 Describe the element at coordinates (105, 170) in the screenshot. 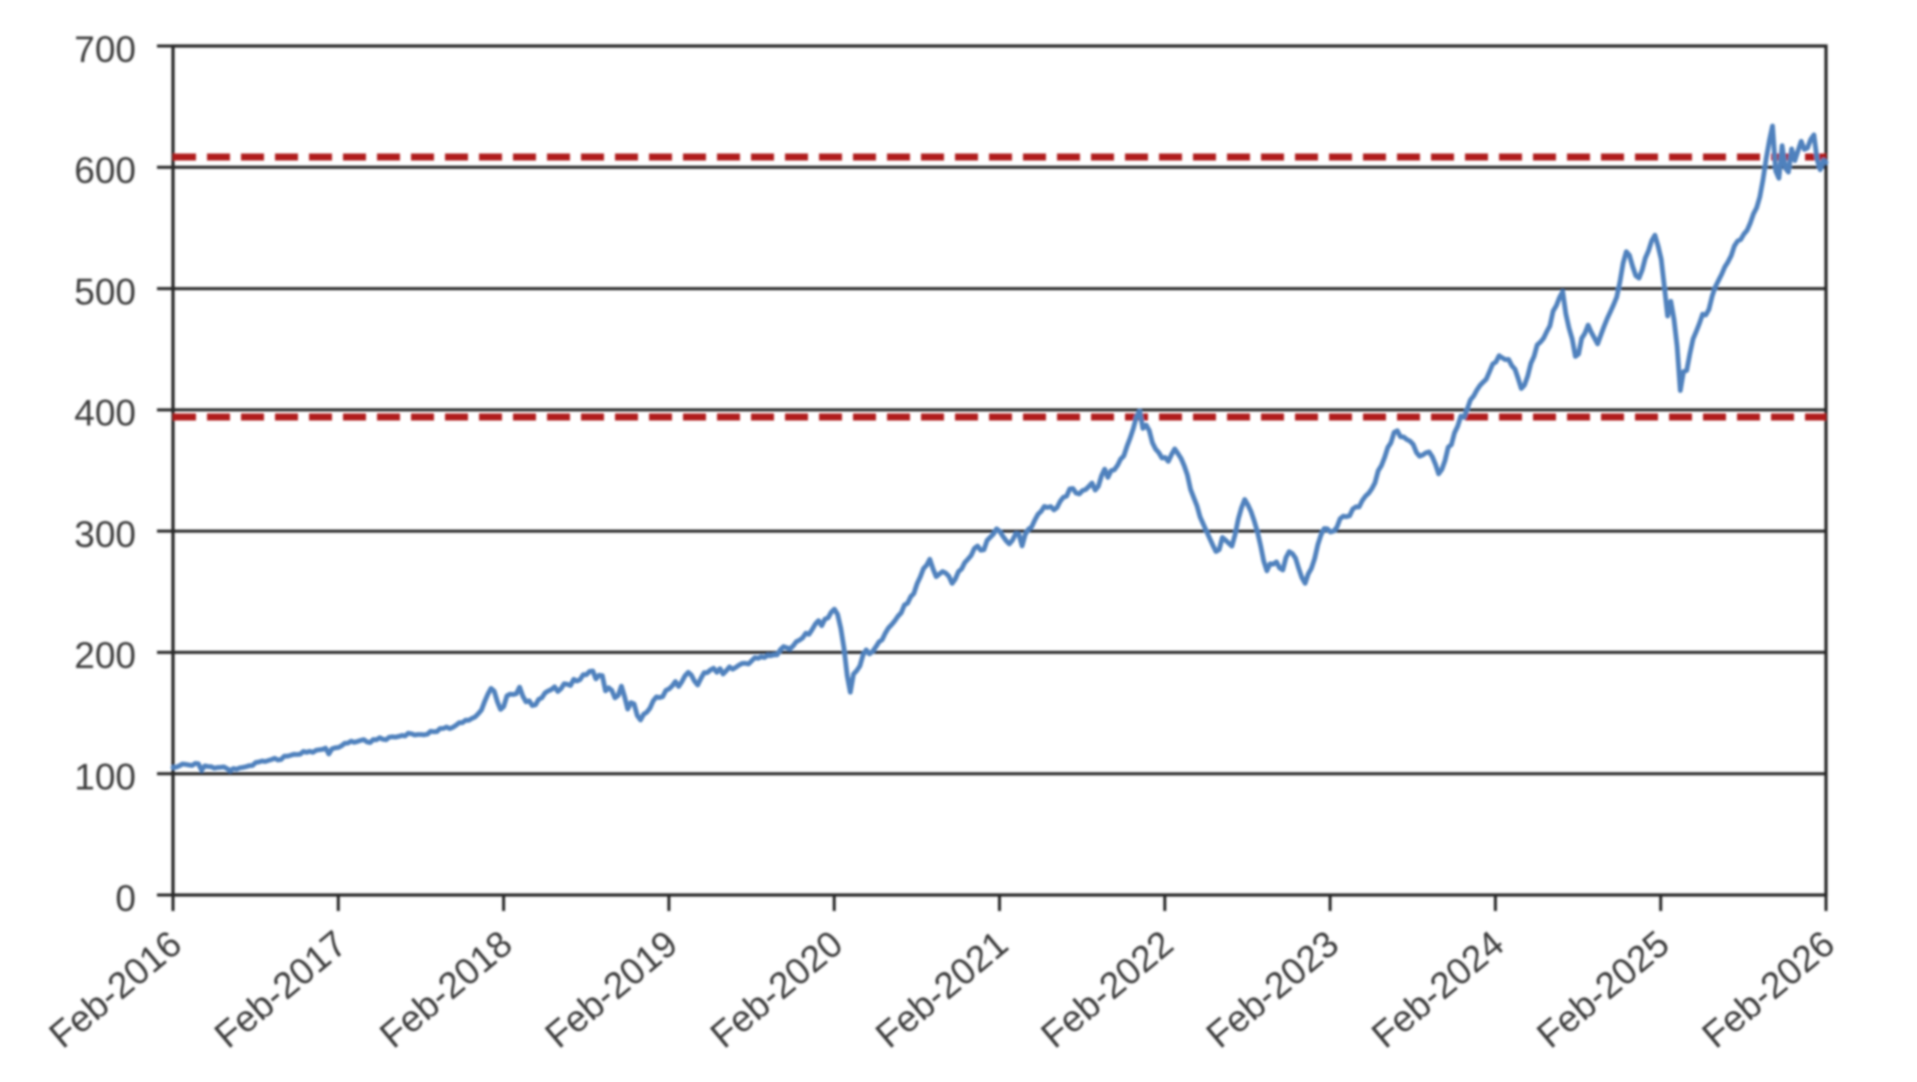

I see `svg-text: 600` at that location.